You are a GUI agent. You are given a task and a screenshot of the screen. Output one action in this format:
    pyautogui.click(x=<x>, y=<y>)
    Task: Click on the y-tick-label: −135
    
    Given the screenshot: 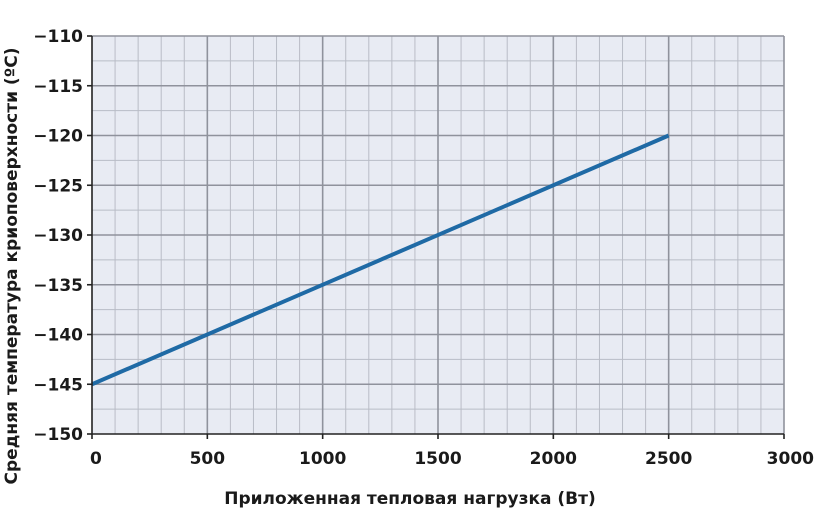 What is the action you would take?
    pyautogui.click(x=58, y=286)
    